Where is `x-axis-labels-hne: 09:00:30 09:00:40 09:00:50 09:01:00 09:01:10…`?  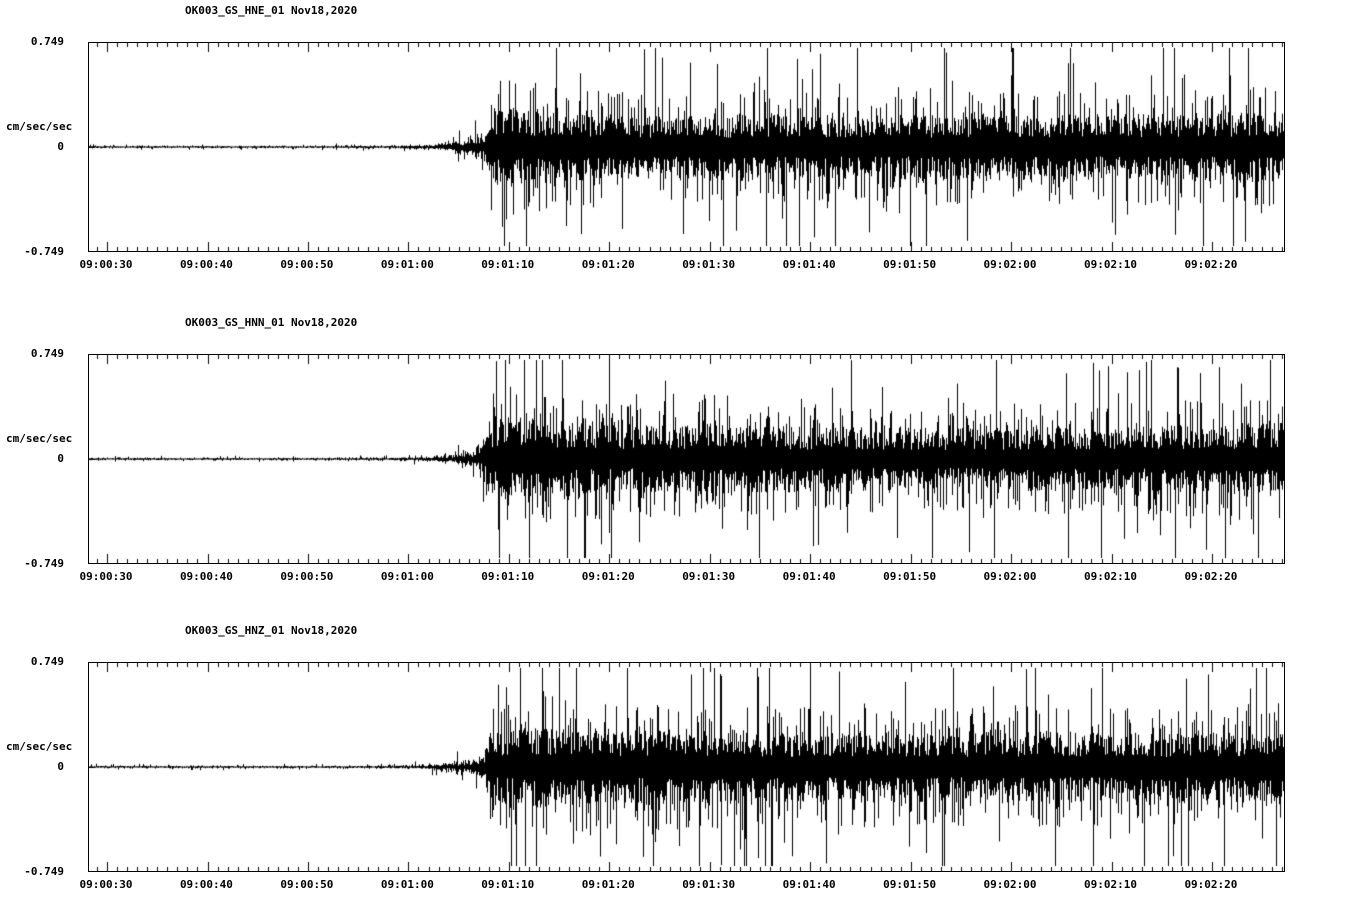
x-axis-labels-hne: 09:00:30 09:00:40 09:00:50 09:01:00 09:01:10… is located at coordinates (679, 265).